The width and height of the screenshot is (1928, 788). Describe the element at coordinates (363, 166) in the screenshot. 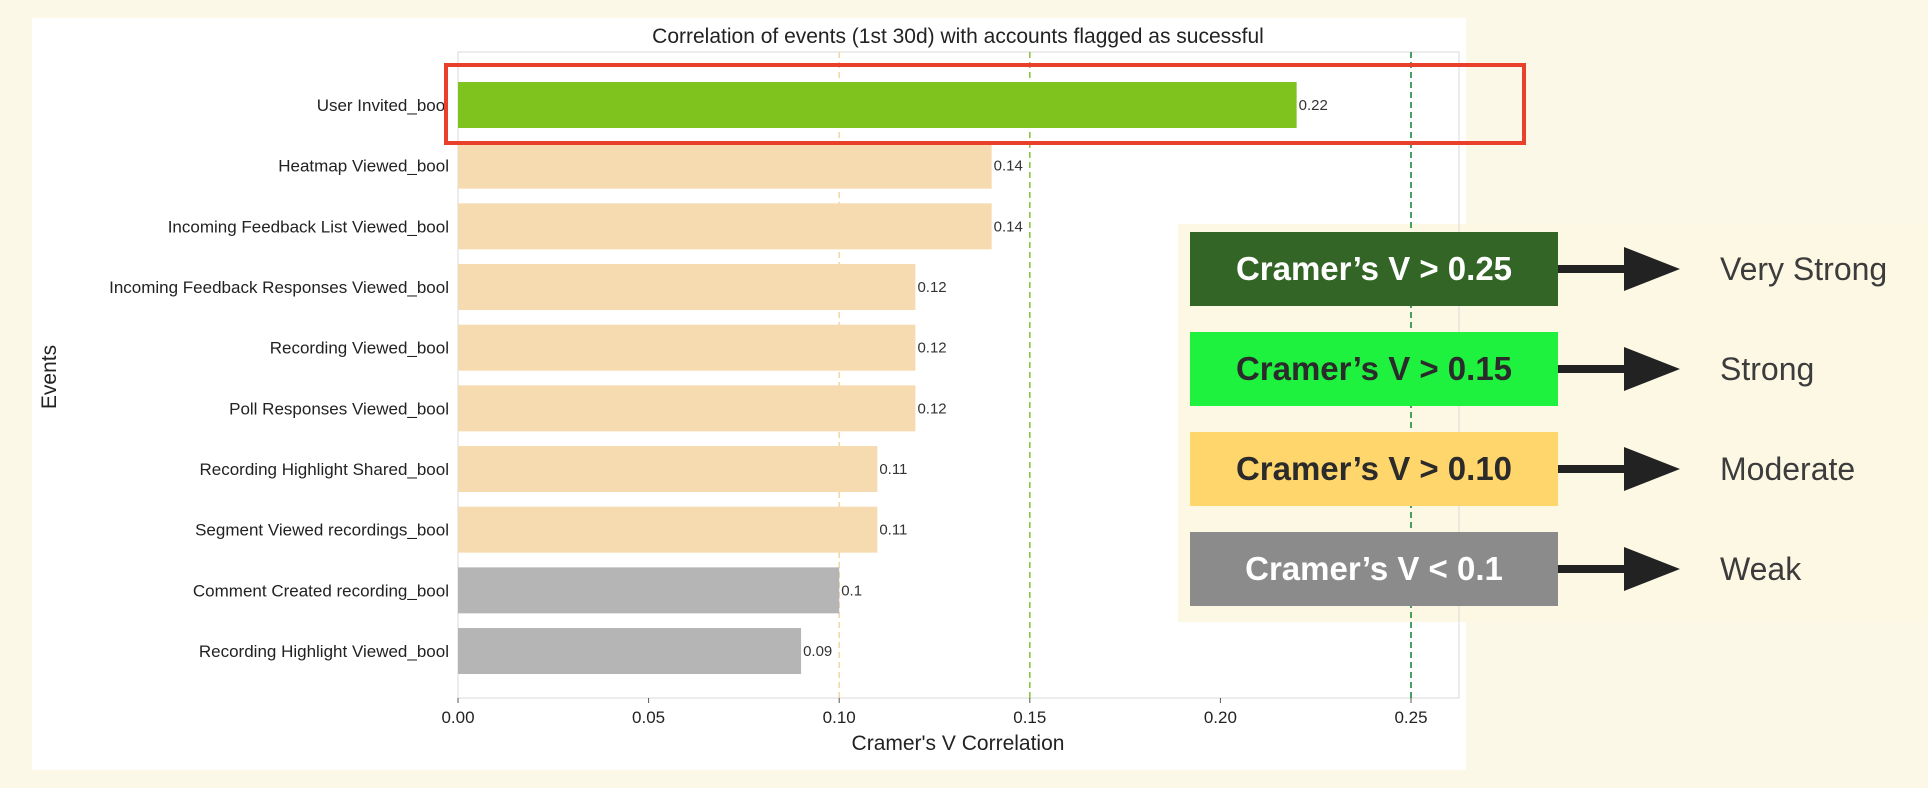

I see `category-label: Heatmap Viewed_bool` at that location.